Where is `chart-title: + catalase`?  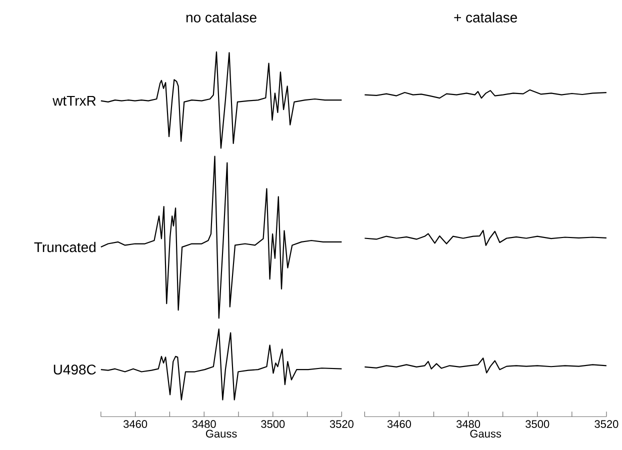
chart-title: + catalase is located at coordinates (486, 17).